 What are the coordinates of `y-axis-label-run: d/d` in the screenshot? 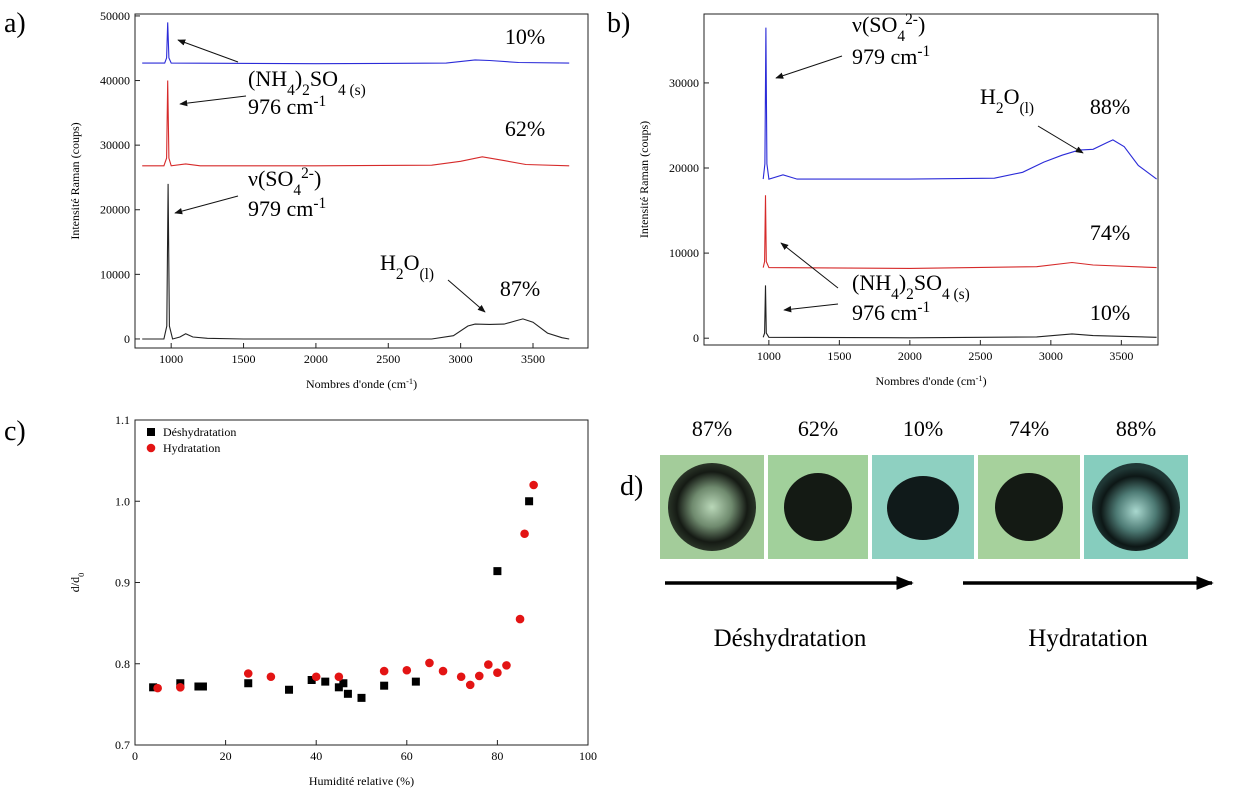 It's located at (75, 584).